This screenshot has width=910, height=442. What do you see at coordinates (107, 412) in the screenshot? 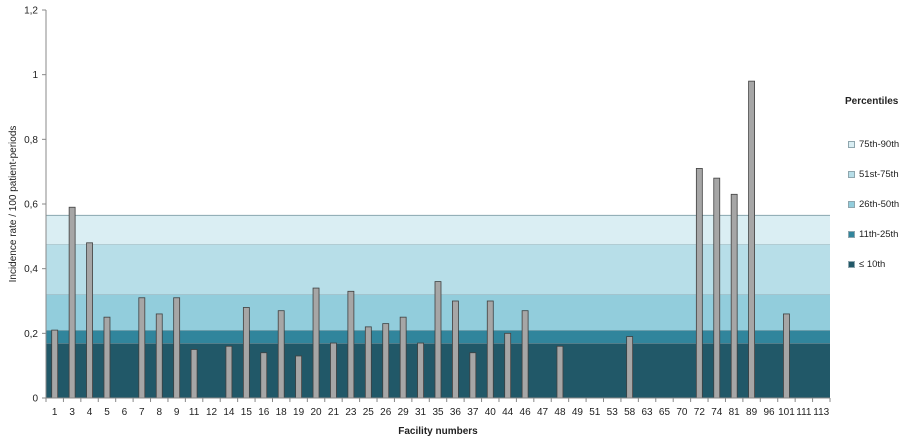
I see `x-tick-label: 5` at bounding box center [107, 412].